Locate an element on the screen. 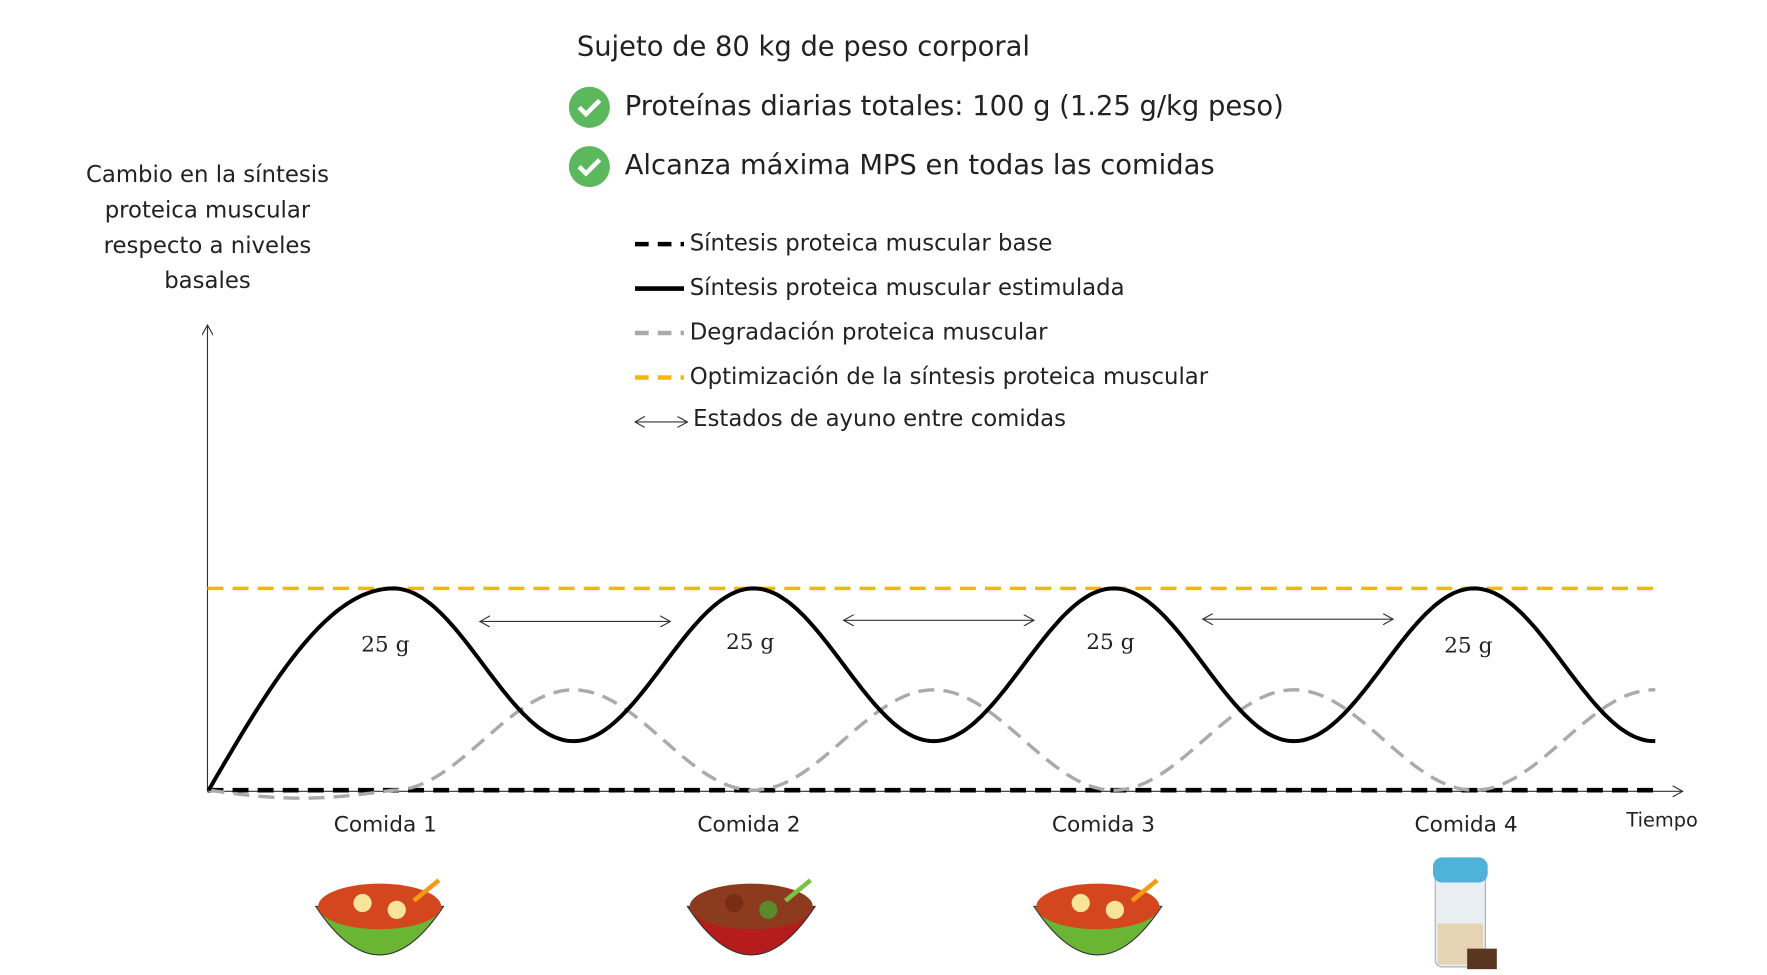 Image resolution: width=1767 pixels, height=975 pixels. legend-label: Síntesis proteica muscular base is located at coordinates (871, 244).